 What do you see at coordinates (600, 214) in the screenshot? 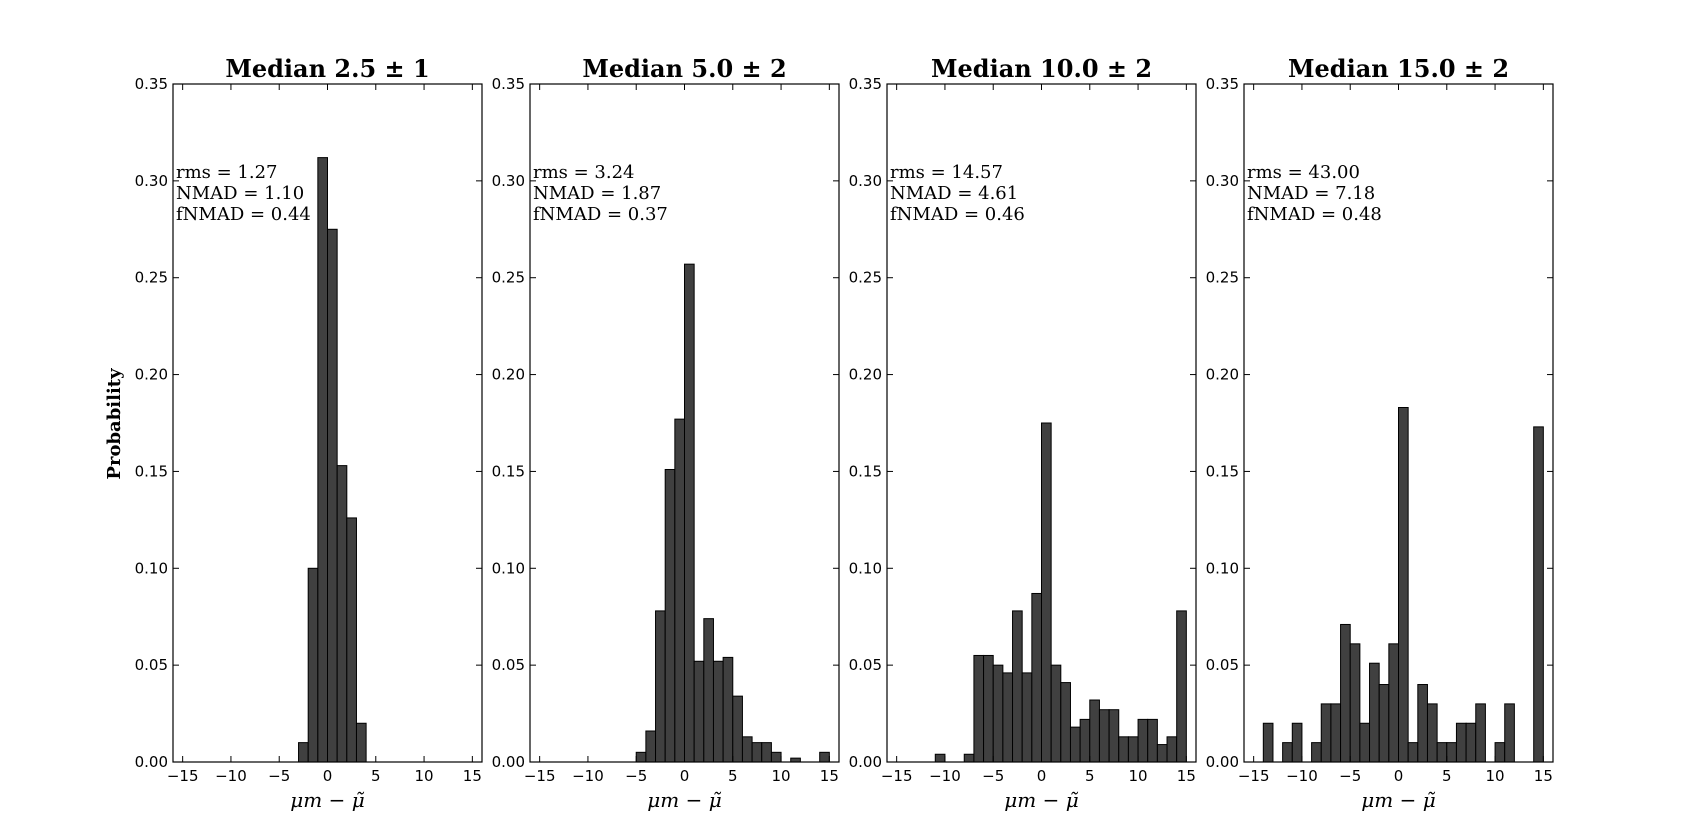
I see `stats-annotation: fNMAD = 0.37` at bounding box center [600, 214].